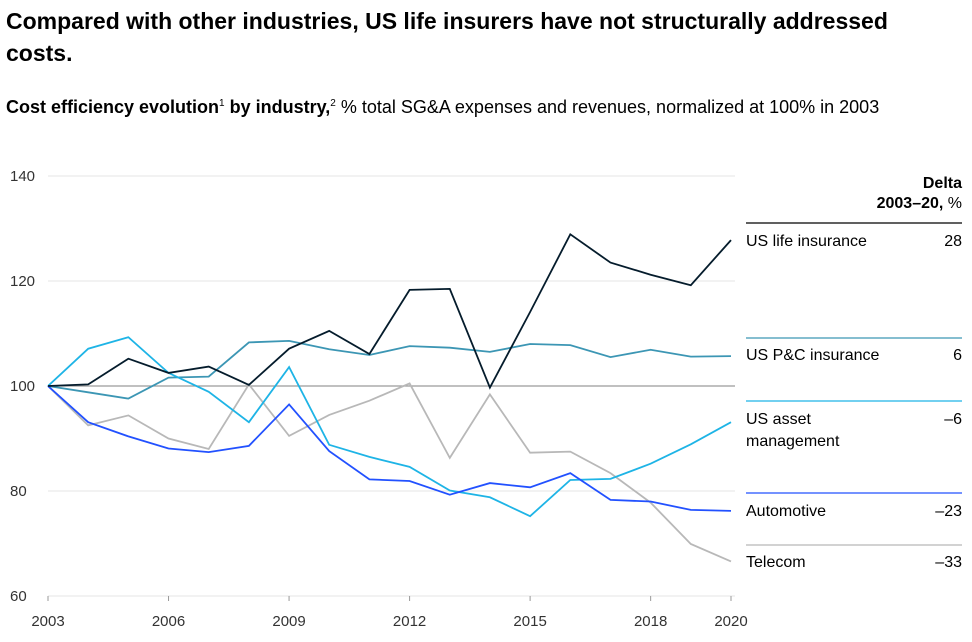 Image resolution: width=972 pixels, height=642 pixels. Describe the element at coordinates (952, 203) in the screenshot. I see `delta-header-unit: %` at that location.